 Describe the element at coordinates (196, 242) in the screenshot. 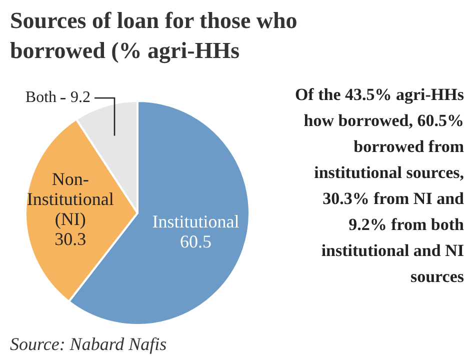

I see `data-label: 60.5` at that location.